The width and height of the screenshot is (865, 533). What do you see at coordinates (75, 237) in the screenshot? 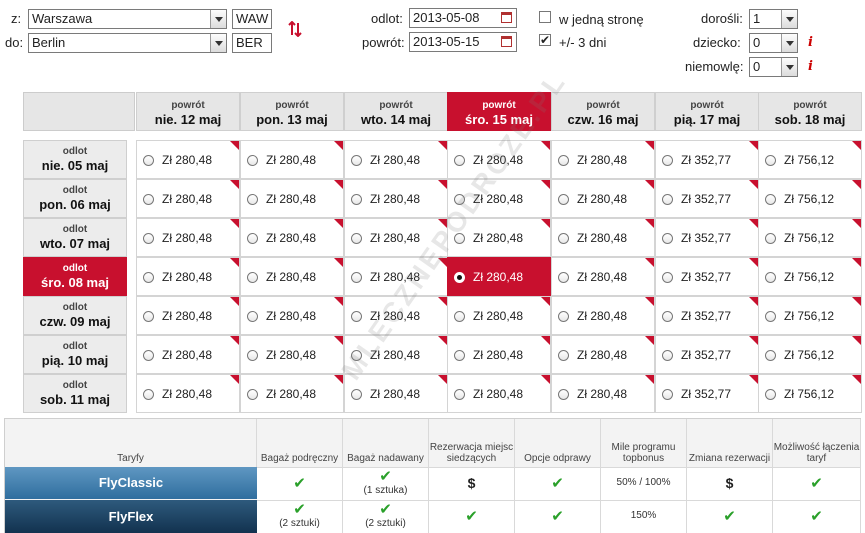
I see `depart-date-row-header: odlot wto. 07 maj` at bounding box center [75, 237].